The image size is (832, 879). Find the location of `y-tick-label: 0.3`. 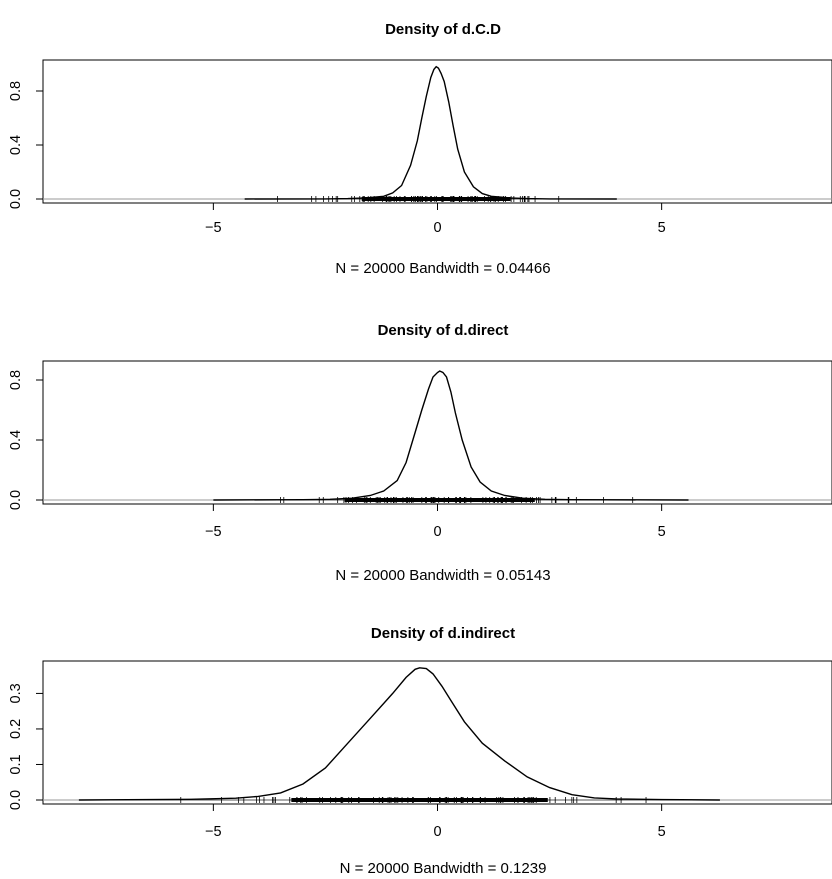

y-tick-label: 0.3 is located at coordinates (16, 693).